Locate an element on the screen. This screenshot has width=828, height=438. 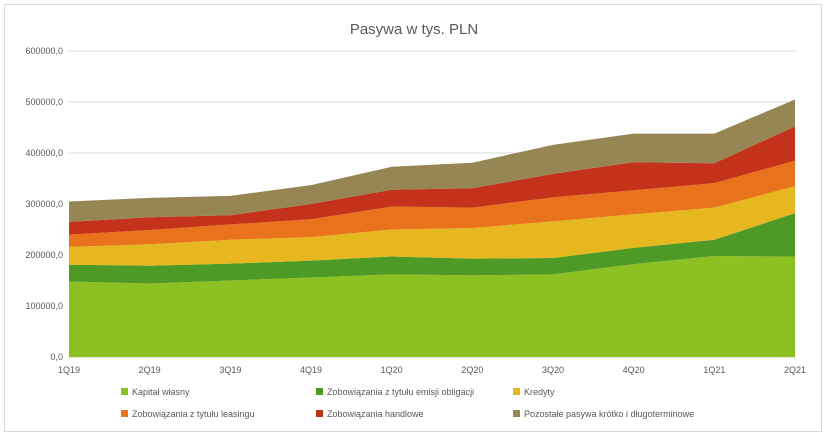
y-tick-label: 300000,0 is located at coordinates (44, 204).